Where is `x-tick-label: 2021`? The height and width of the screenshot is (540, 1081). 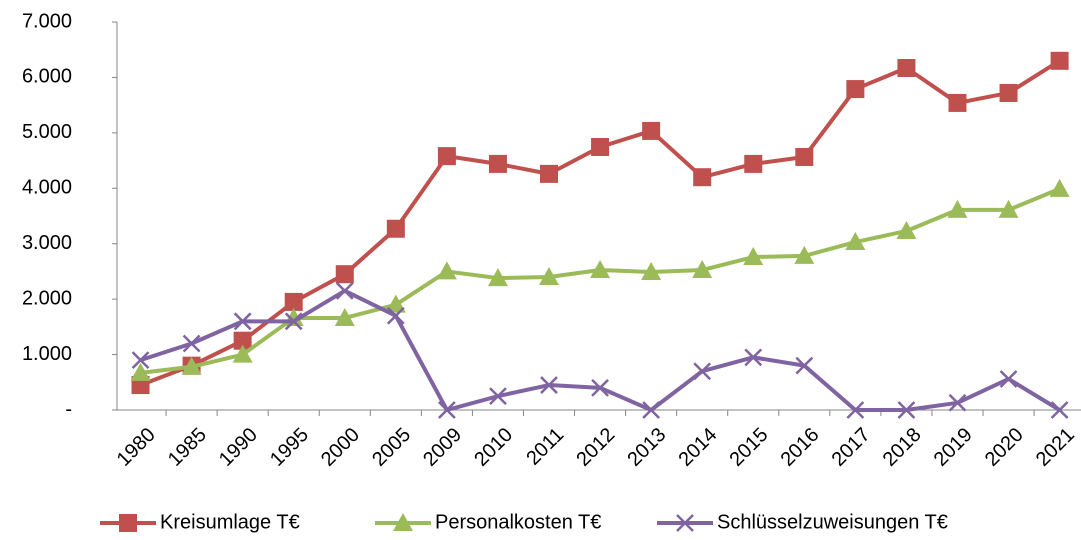
x-tick-label: 2021 is located at coordinates (1055, 447).